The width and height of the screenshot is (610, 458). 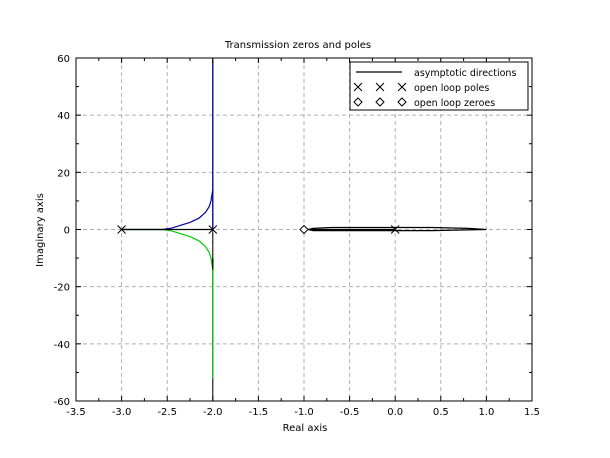 What do you see at coordinates (62, 402) in the screenshot?
I see `y-tick-label: -60` at bounding box center [62, 402].